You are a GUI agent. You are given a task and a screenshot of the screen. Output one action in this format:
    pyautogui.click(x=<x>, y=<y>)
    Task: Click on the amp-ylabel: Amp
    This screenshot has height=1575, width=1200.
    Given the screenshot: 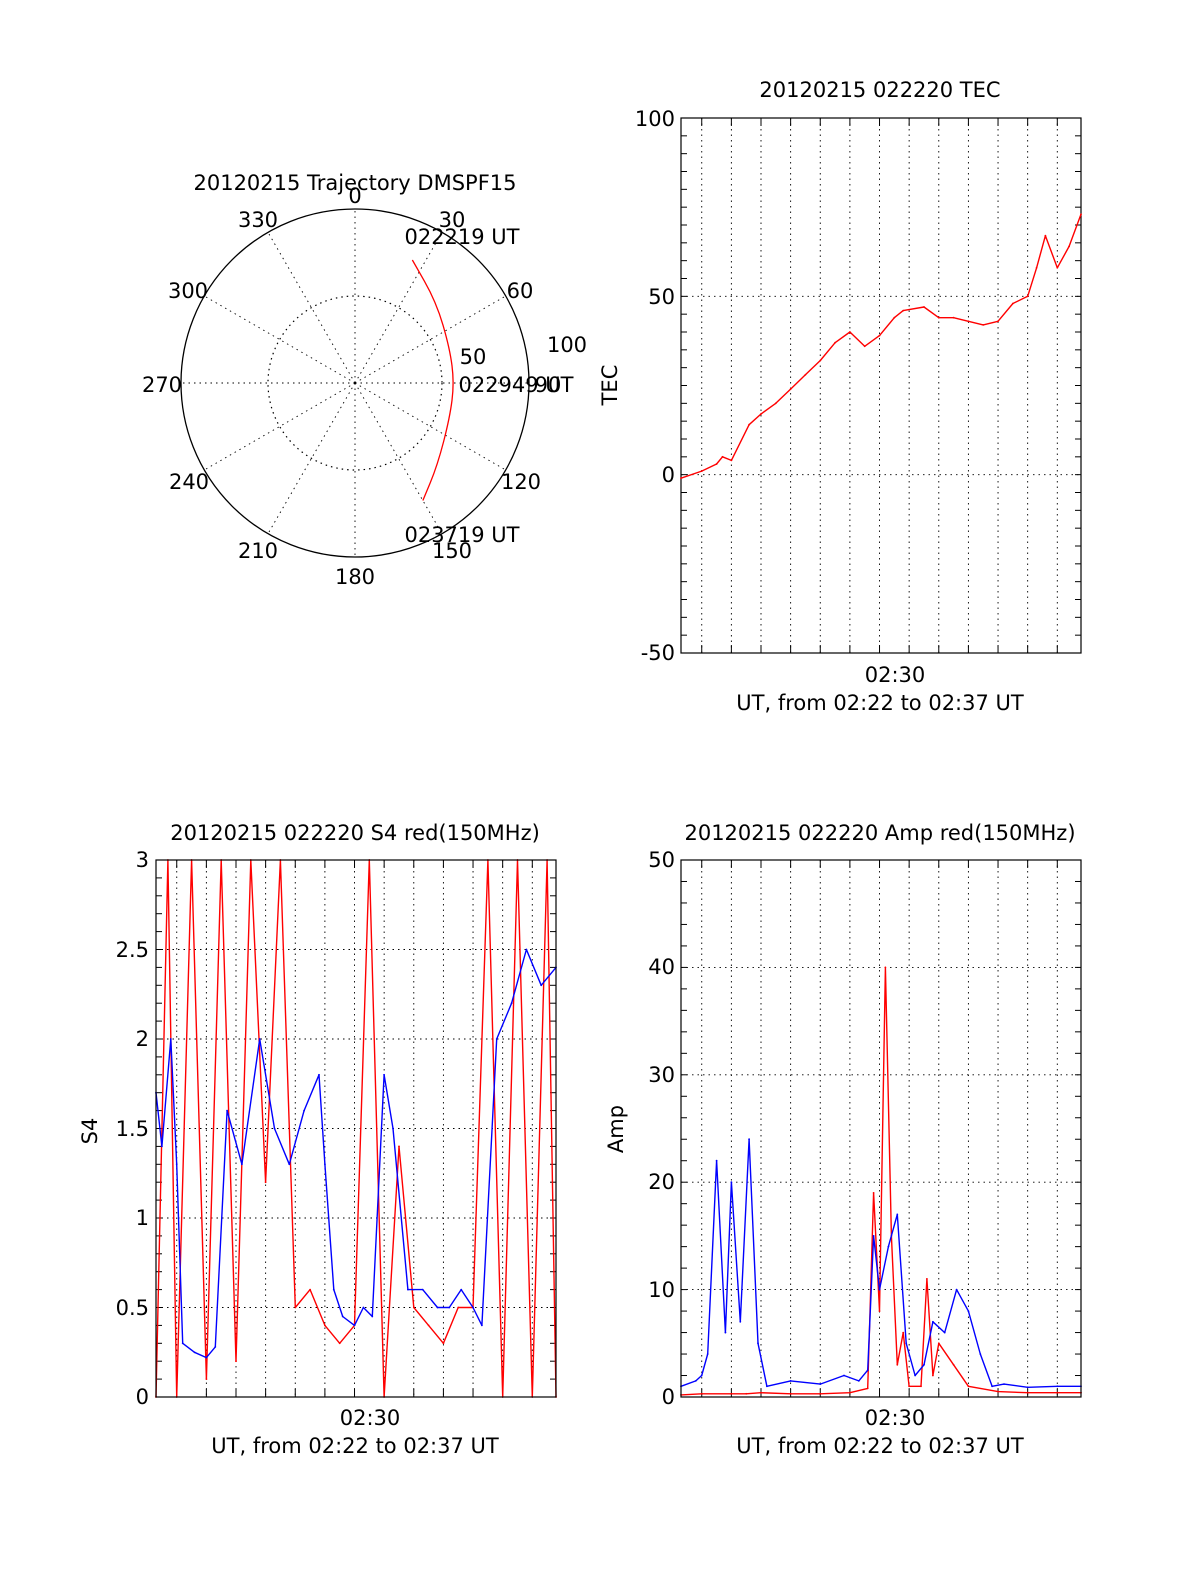 What is the action you would take?
    pyautogui.click(x=616, y=1129)
    